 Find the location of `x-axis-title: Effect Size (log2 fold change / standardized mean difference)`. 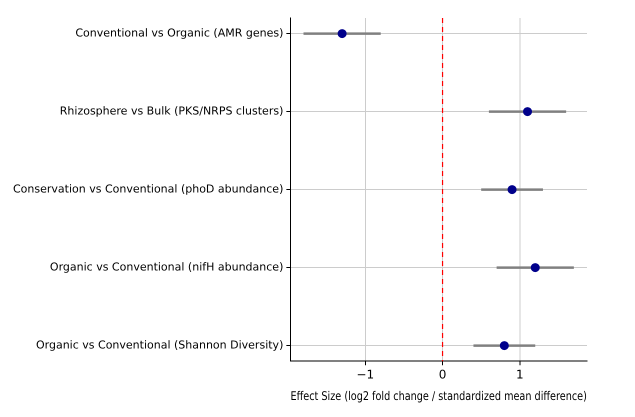

x-axis-title: Effect Size (log2 fold change / standardized mean difference) is located at coordinates (438, 396).